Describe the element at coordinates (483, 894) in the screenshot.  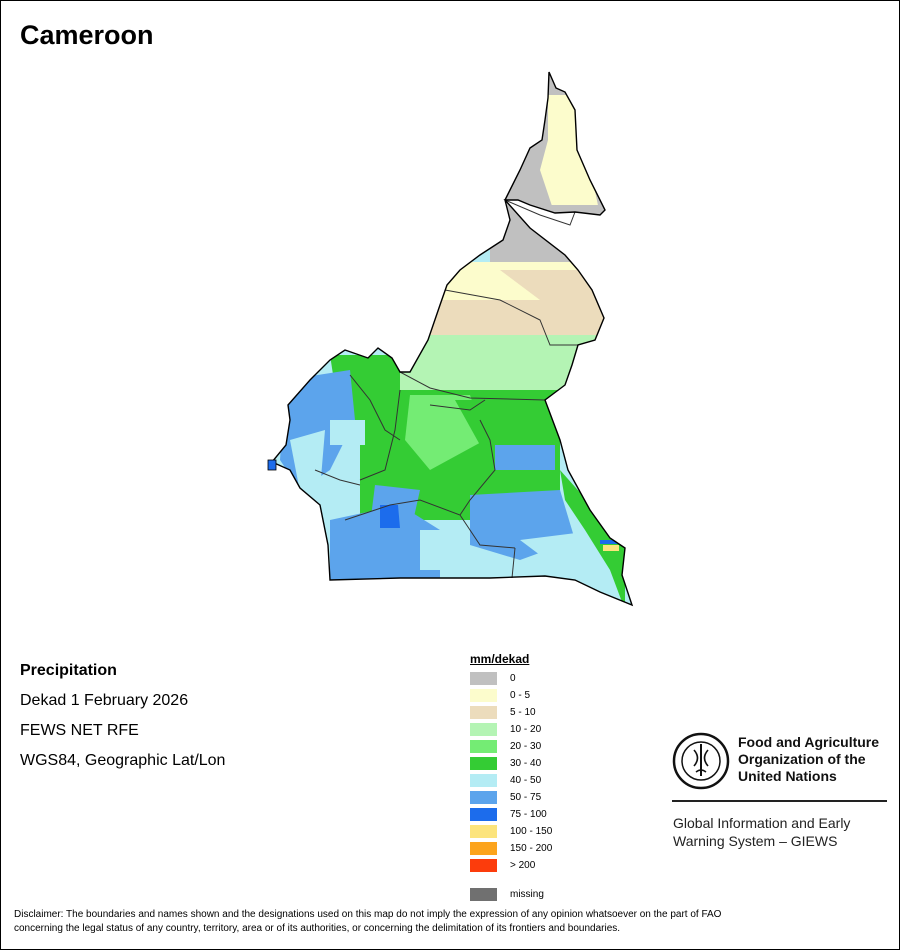
I see `legend-swatch-missing` at that location.